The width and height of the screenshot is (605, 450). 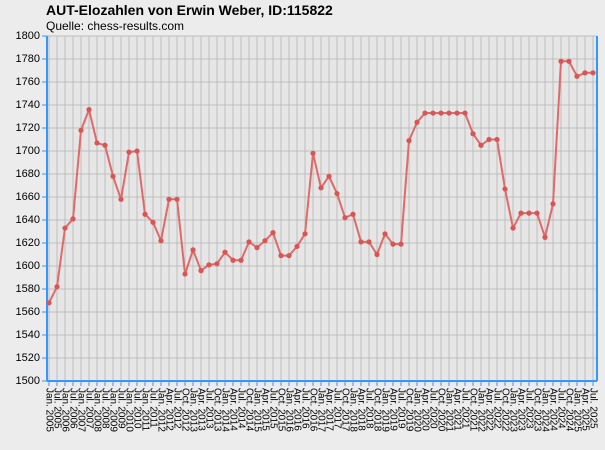 I want to click on x-tick-label: Jan. 2012, so click(x=160, y=410).